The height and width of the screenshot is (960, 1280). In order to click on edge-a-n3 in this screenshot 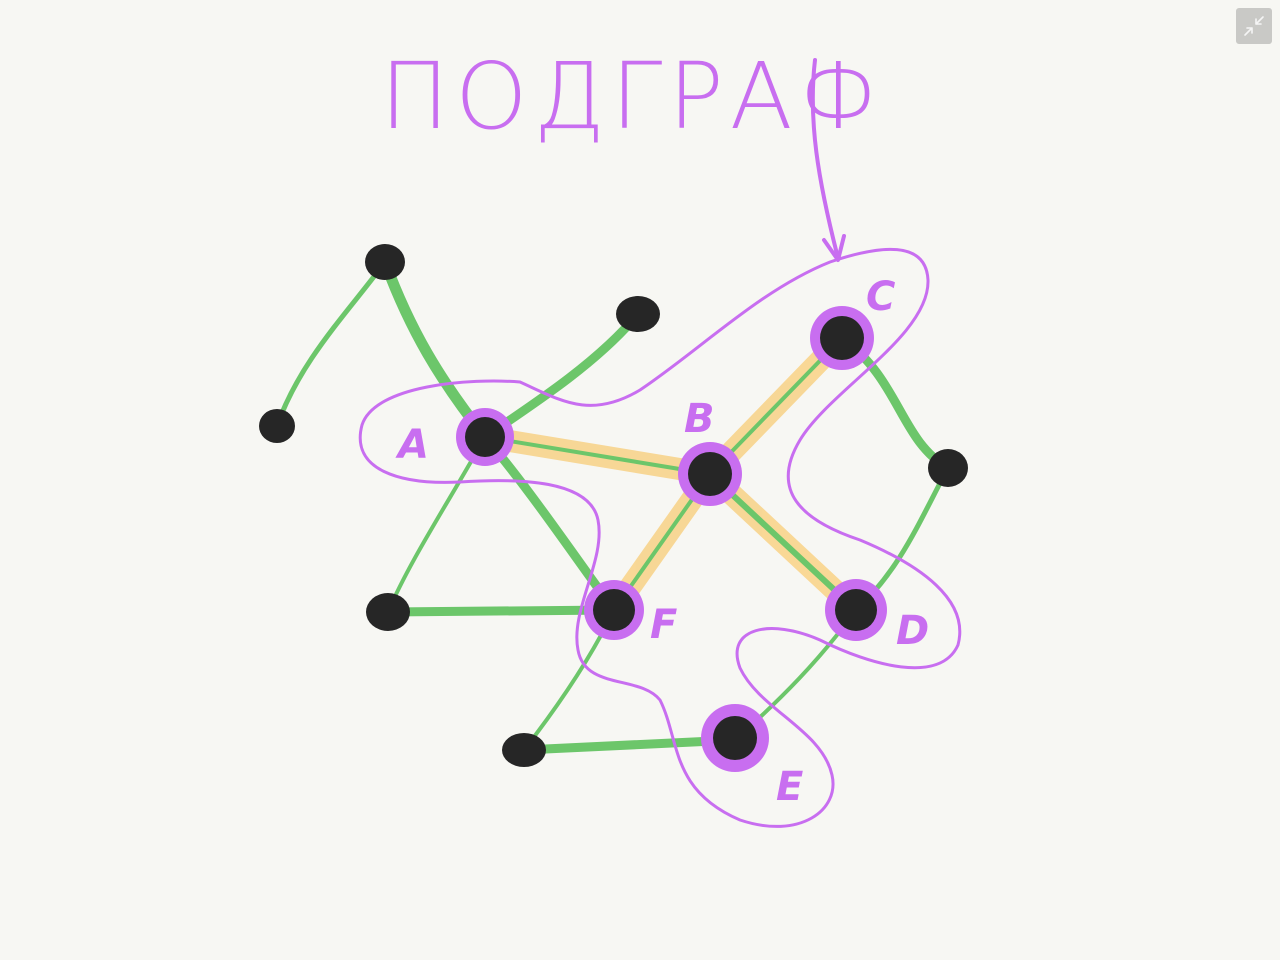, I will do `click(561, 375)`.